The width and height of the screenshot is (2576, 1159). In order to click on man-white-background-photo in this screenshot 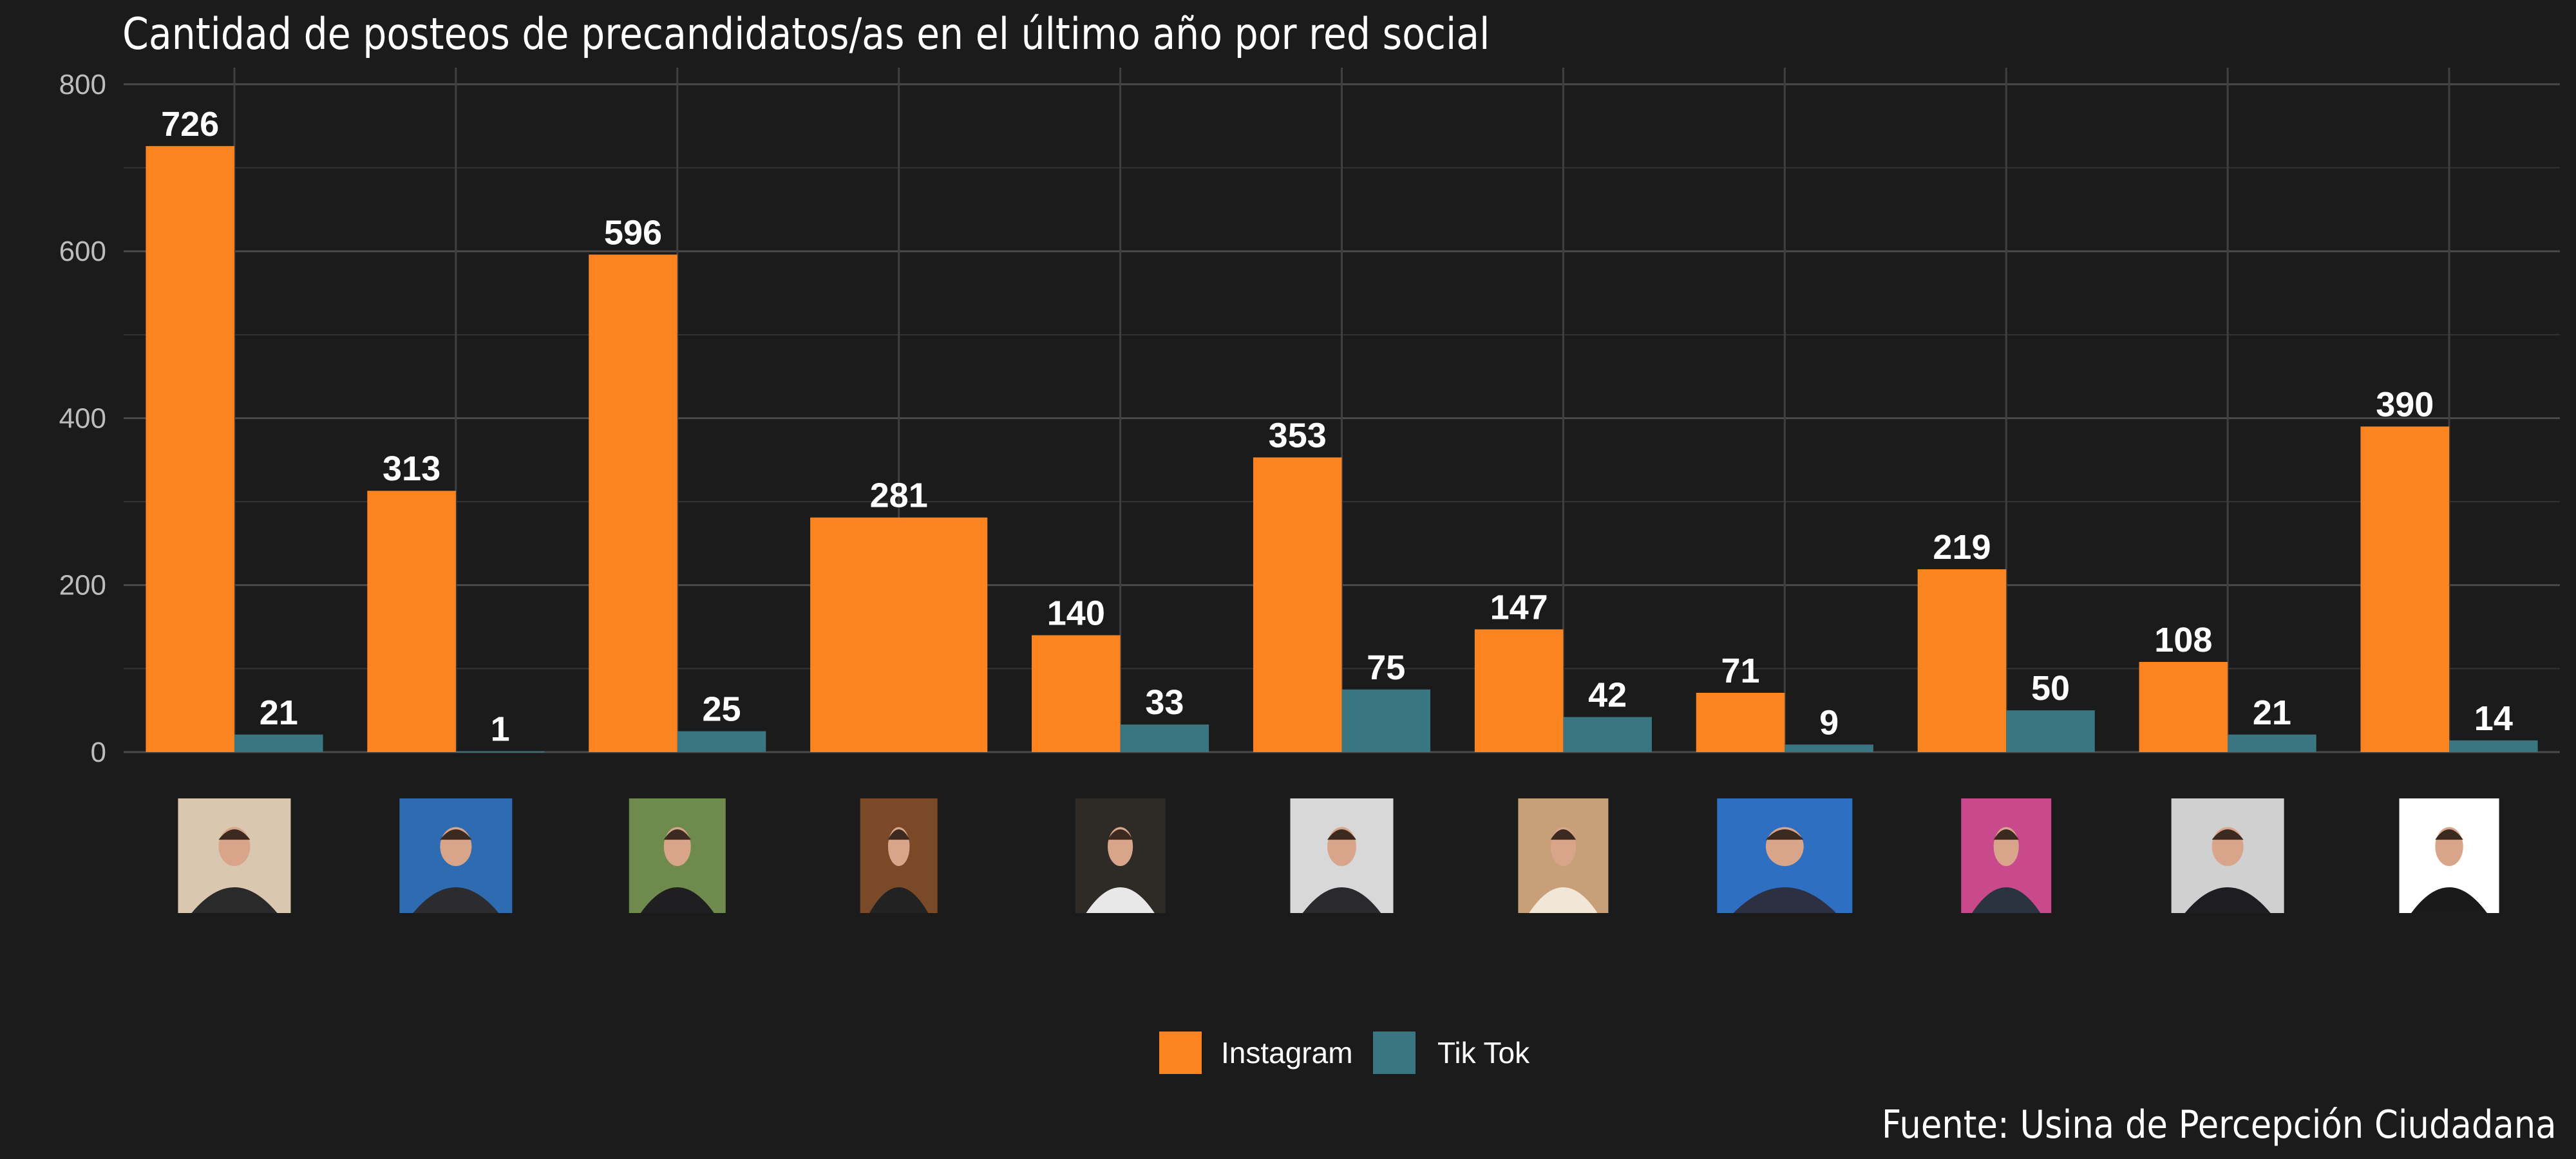, I will do `click(2449, 855)`.